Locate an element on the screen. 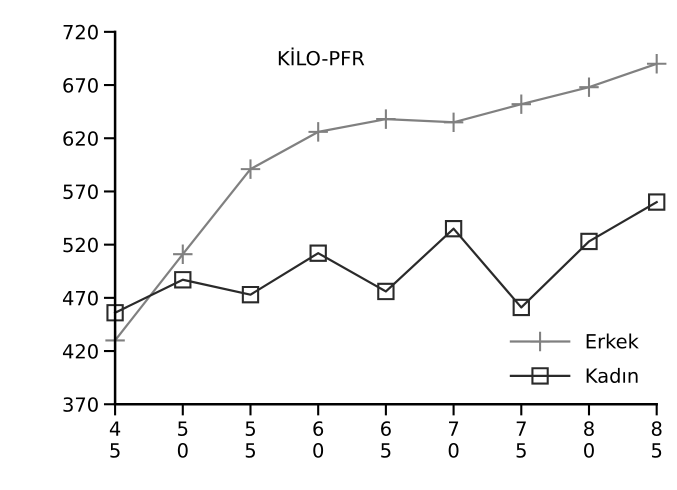 The image size is (677, 490). y-tick-label: 570 is located at coordinates (81, 192).